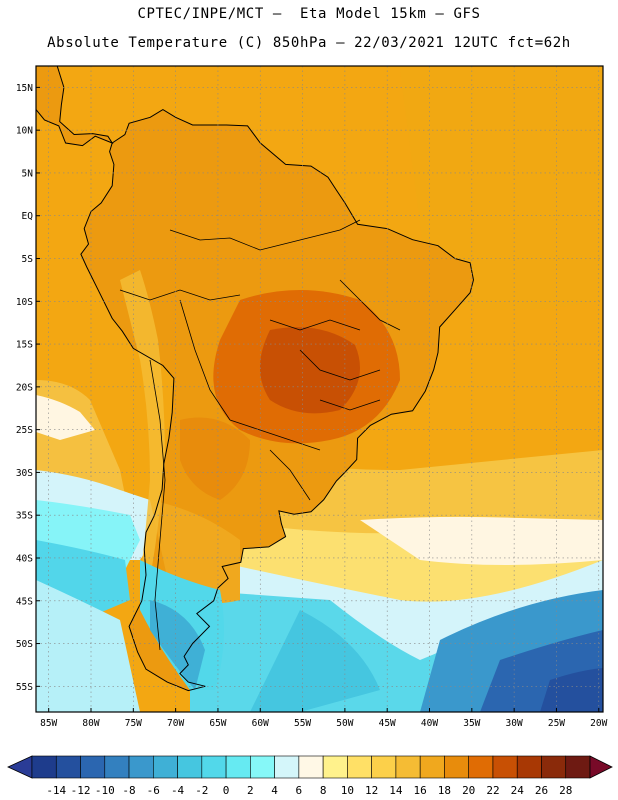 This screenshot has width=618, height=800. What do you see at coordinates (274, 790) in the screenshot?
I see `colorbar-label: 4` at bounding box center [274, 790].